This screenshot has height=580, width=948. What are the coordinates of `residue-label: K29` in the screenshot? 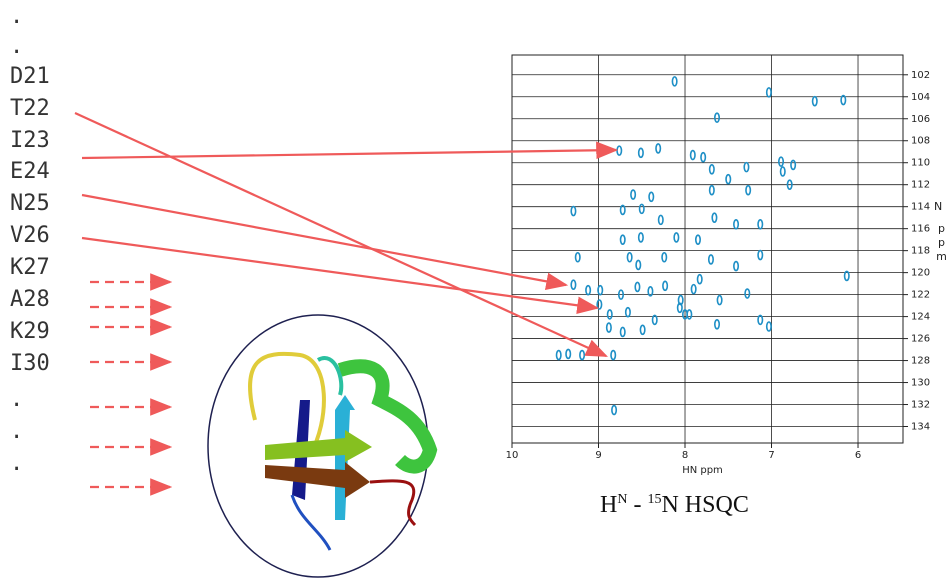 It's located at (30, 331).